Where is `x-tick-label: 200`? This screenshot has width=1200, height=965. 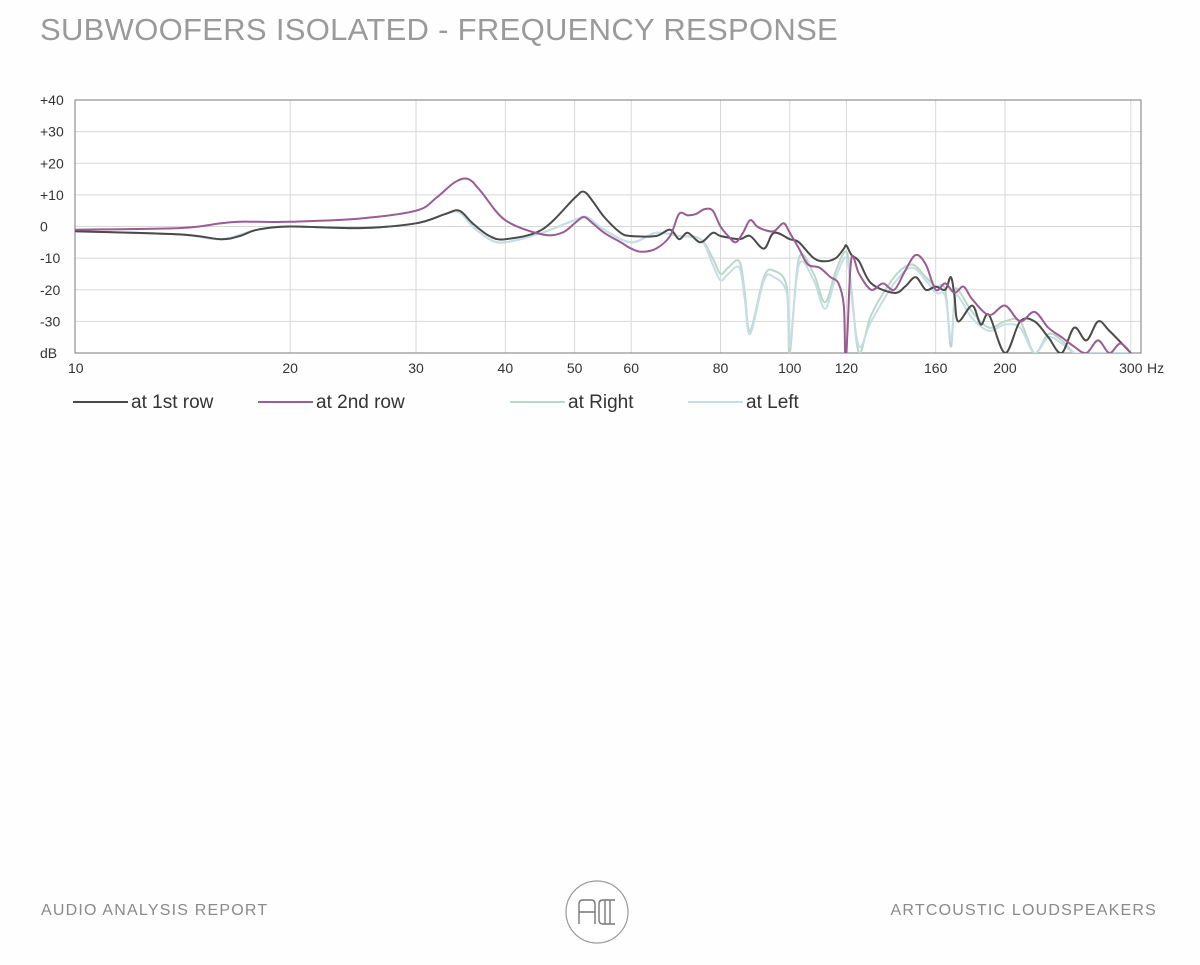
x-tick-label: 200 is located at coordinates (1005, 368).